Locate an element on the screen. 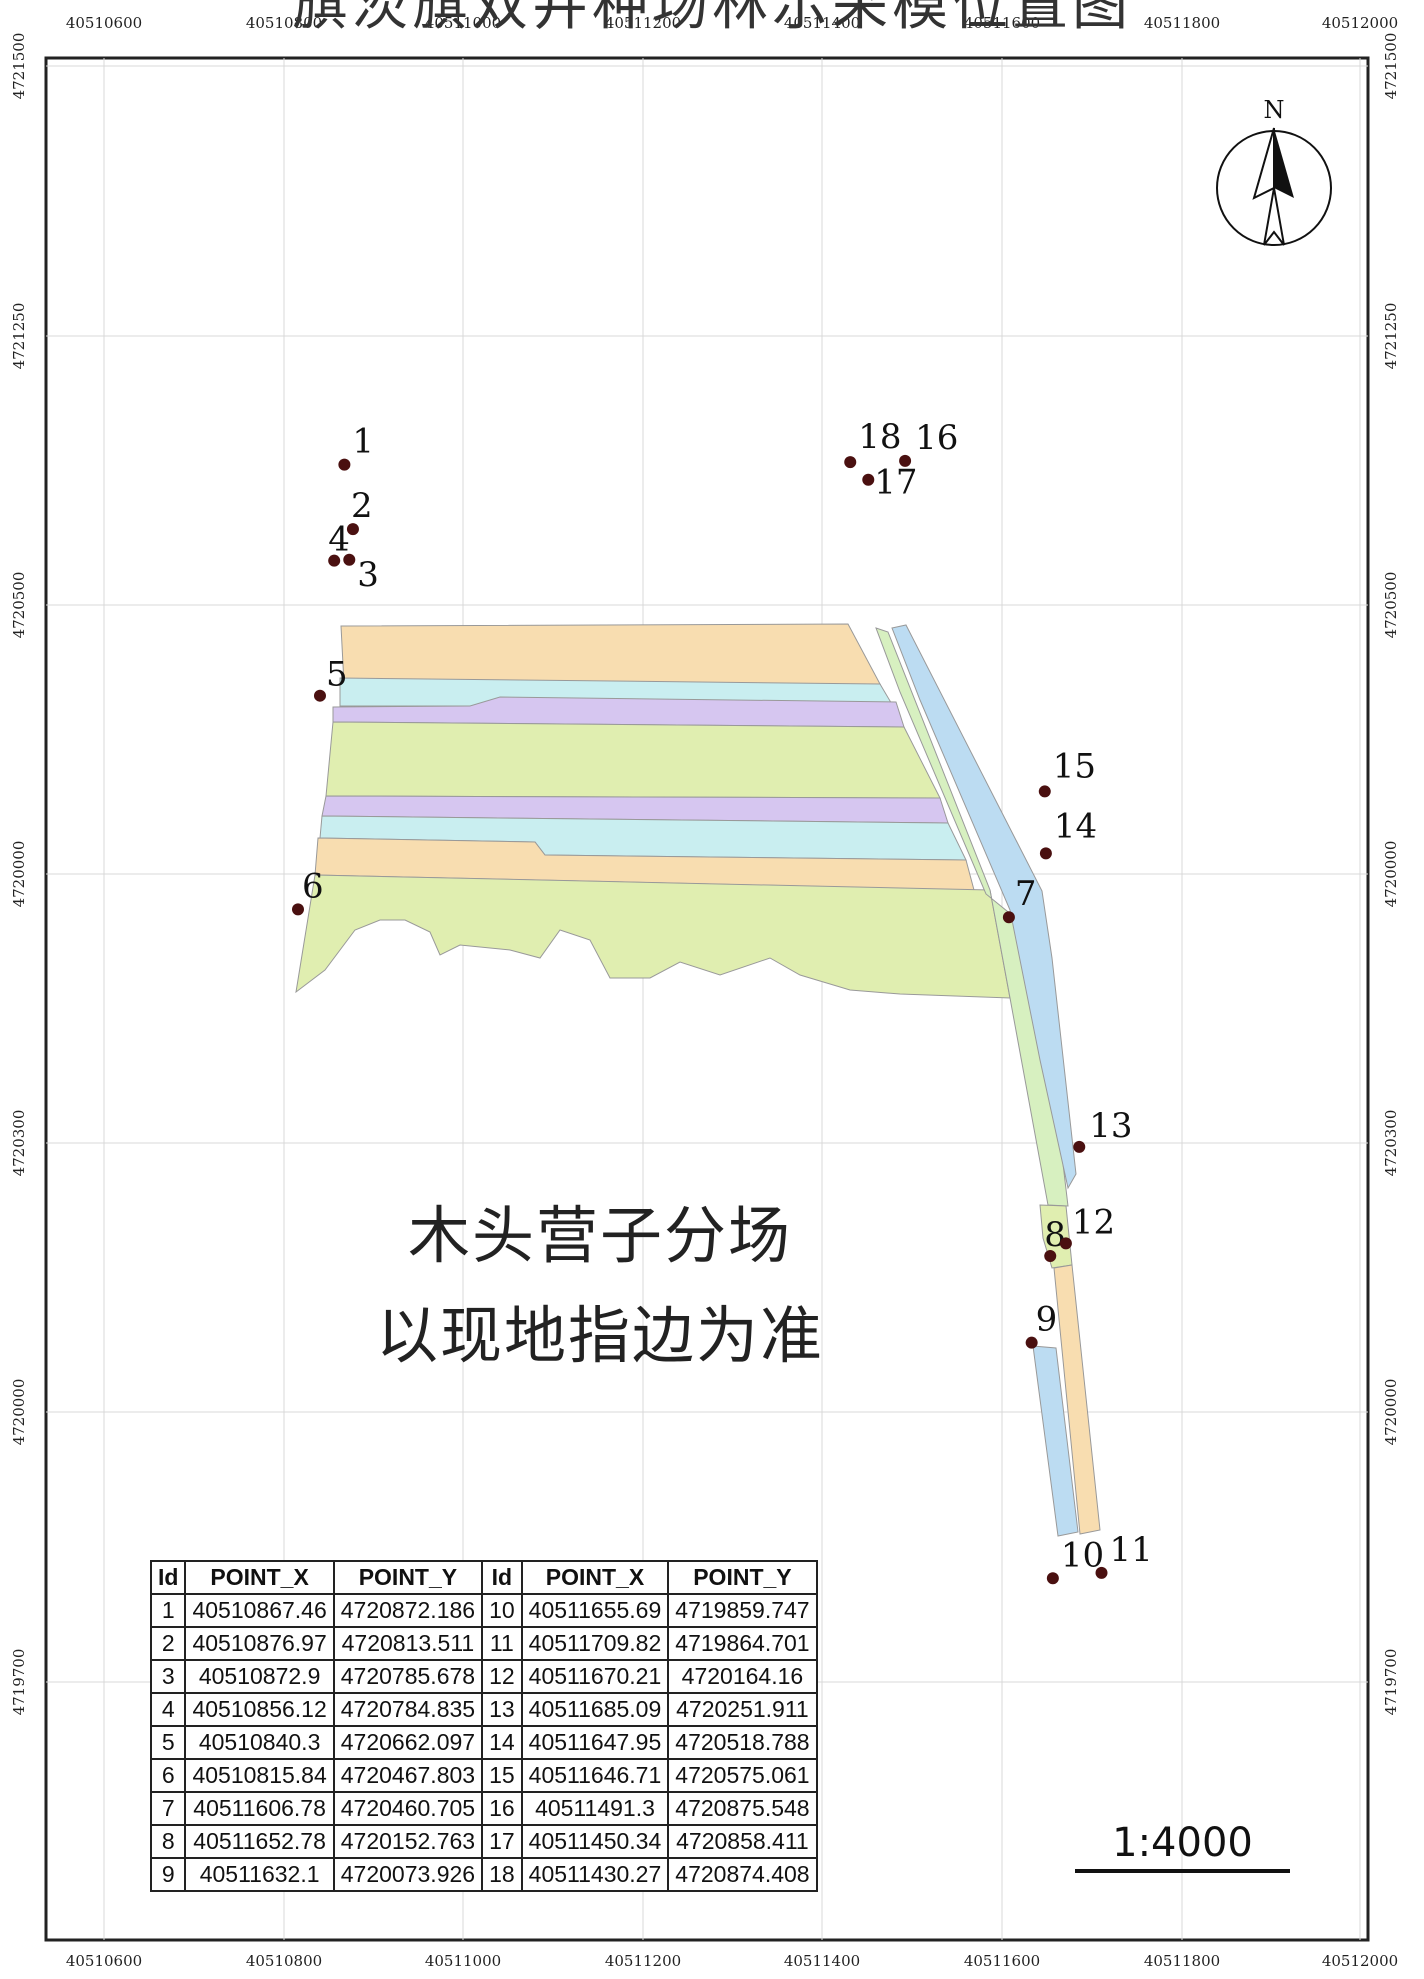 This screenshot has height=1979, width=1424. table-cell: 10 is located at coordinates (502, 1610).